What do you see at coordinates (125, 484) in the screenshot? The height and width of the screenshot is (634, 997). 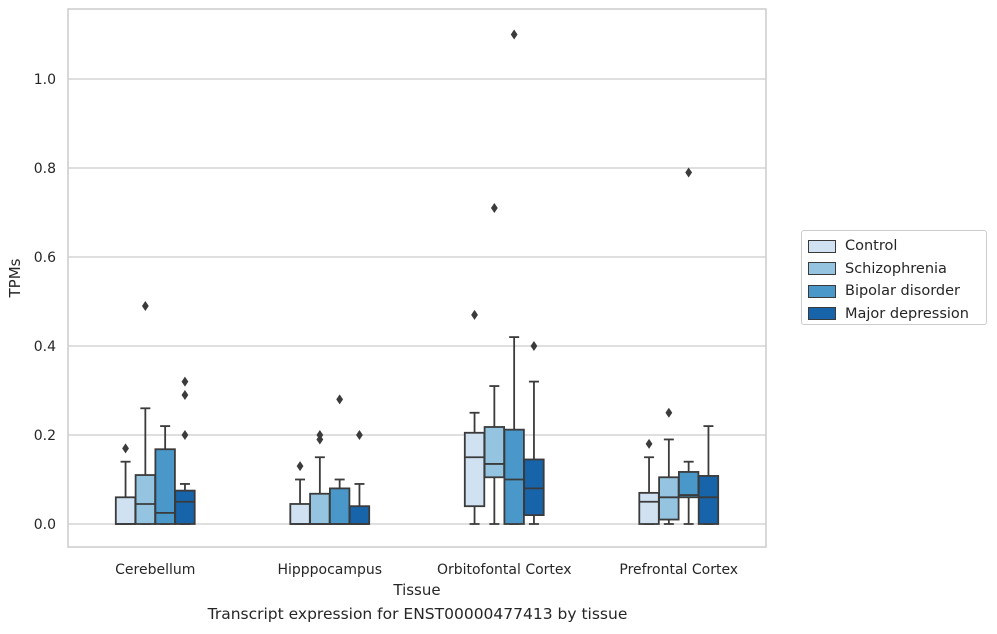 I see `box-cerebellum-control` at bounding box center [125, 484].